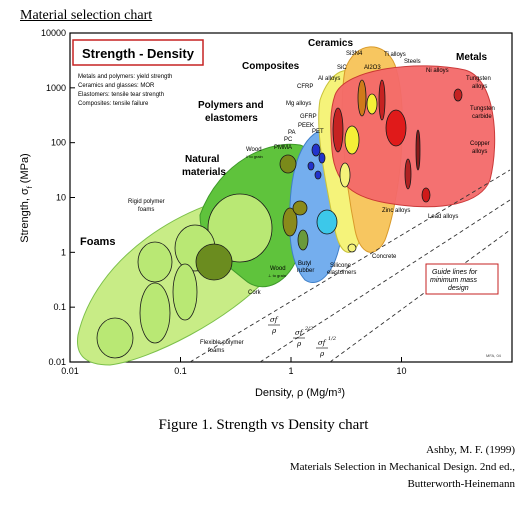 The height and width of the screenshot is (517, 527). What do you see at coordinates (454, 280) in the screenshot?
I see `guide-note: Guide lines for minimum mass design` at bounding box center [454, 280].